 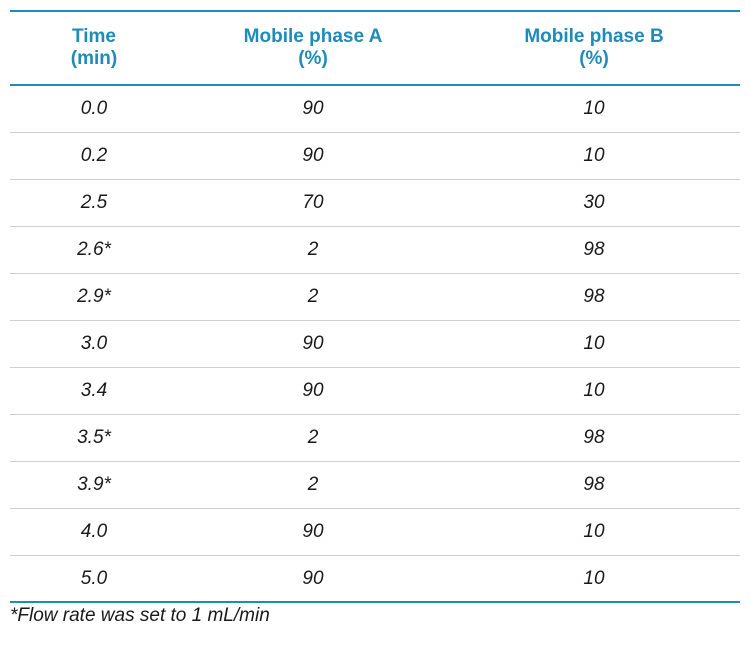 What do you see at coordinates (375, 532) in the screenshot?
I see `table-row: 4.0 90 10` at bounding box center [375, 532].